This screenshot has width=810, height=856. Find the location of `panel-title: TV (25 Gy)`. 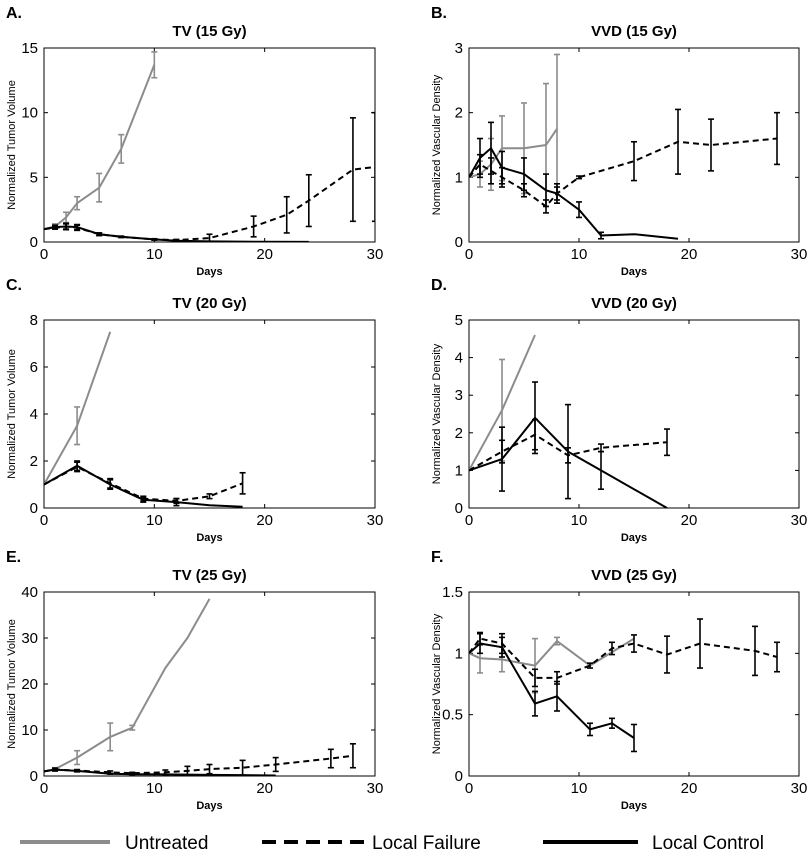

panel-title: TV (25 Gy) is located at coordinates (209, 575).